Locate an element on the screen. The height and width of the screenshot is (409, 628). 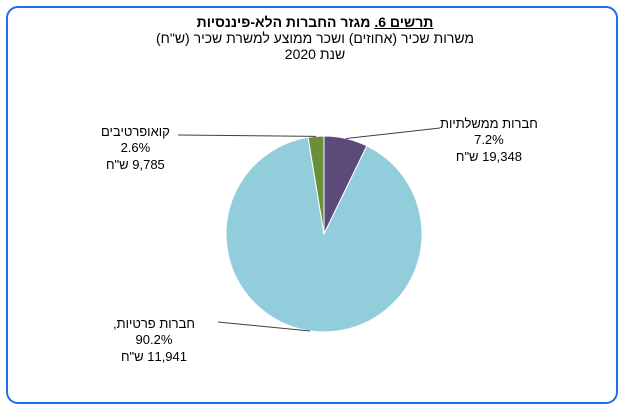
slice-wage-government: 19,348 ש"ח is located at coordinates (488, 156).